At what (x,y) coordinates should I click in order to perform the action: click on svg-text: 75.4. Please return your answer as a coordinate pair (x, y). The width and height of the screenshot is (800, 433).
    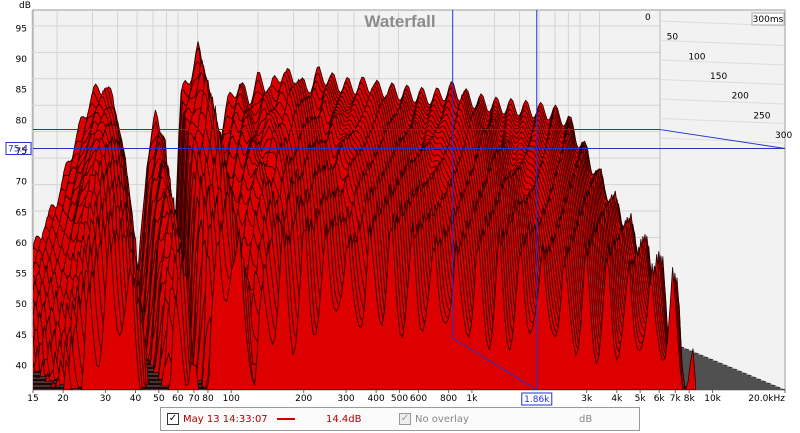
    Looking at the image, I should click on (18, 150).